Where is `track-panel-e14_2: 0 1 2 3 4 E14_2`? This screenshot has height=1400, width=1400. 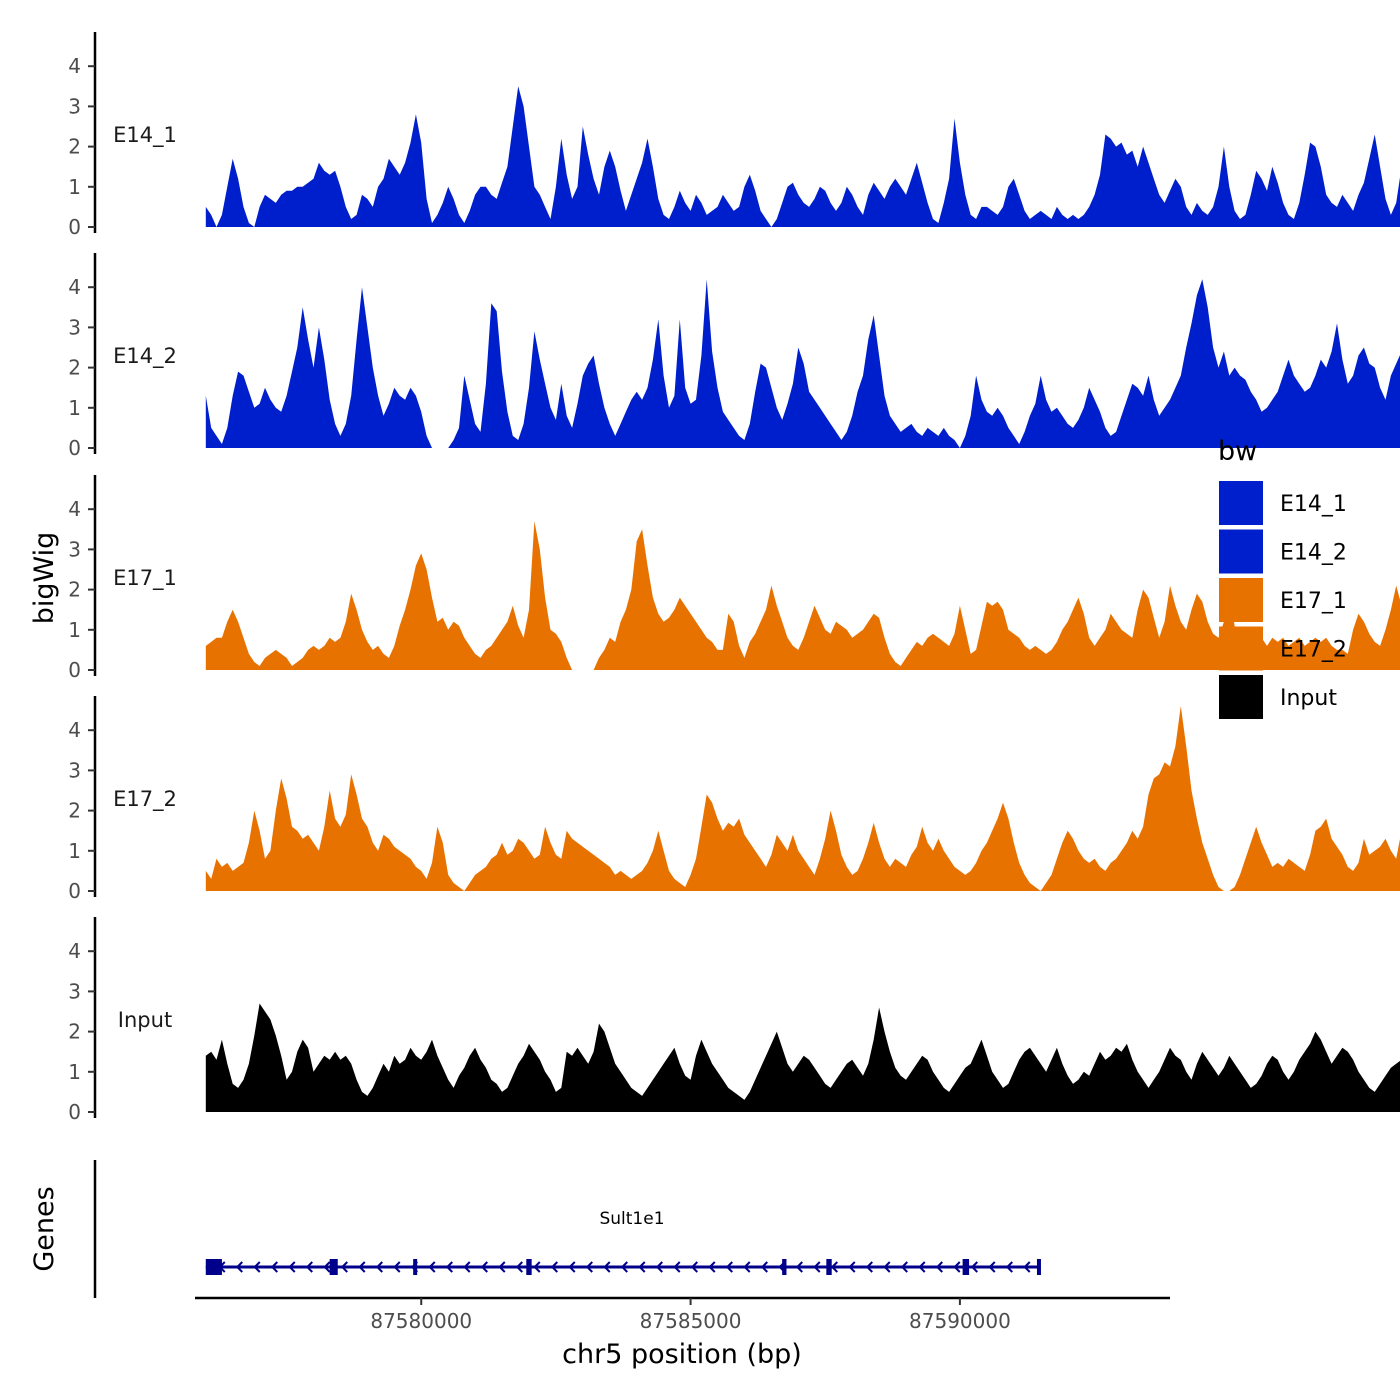
track-panel-e14_2: 0 1 2 3 4 E14_2 is located at coordinates (734, 356).